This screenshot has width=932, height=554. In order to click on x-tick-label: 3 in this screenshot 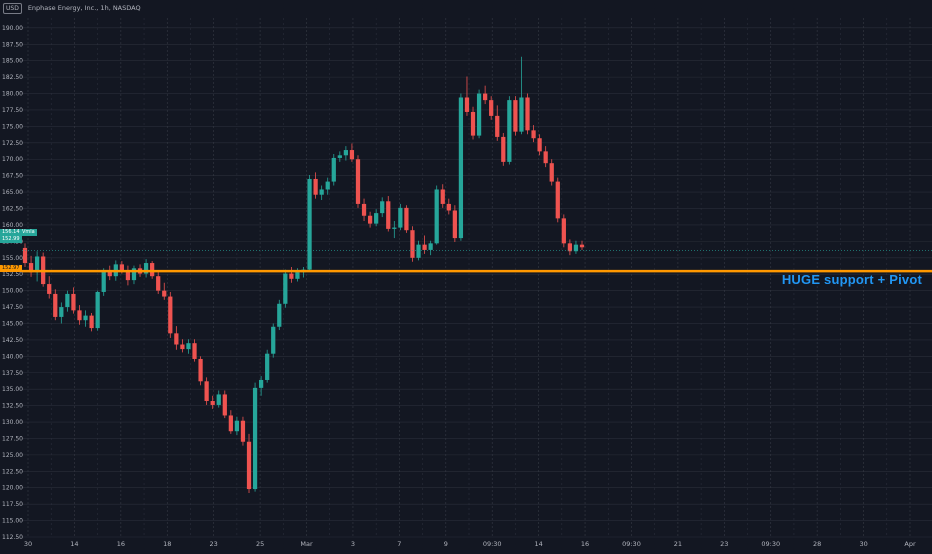, I will do `click(353, 544)`.